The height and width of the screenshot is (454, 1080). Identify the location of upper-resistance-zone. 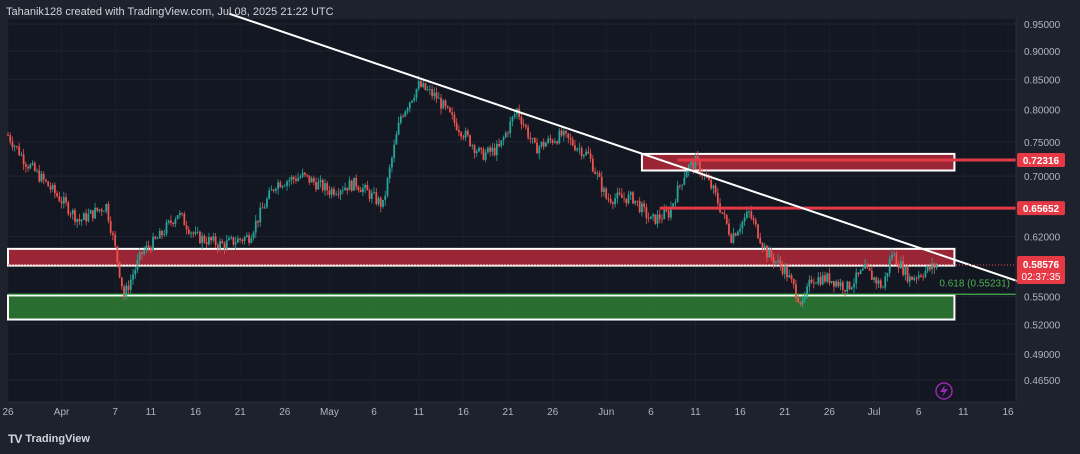
(798, 162).